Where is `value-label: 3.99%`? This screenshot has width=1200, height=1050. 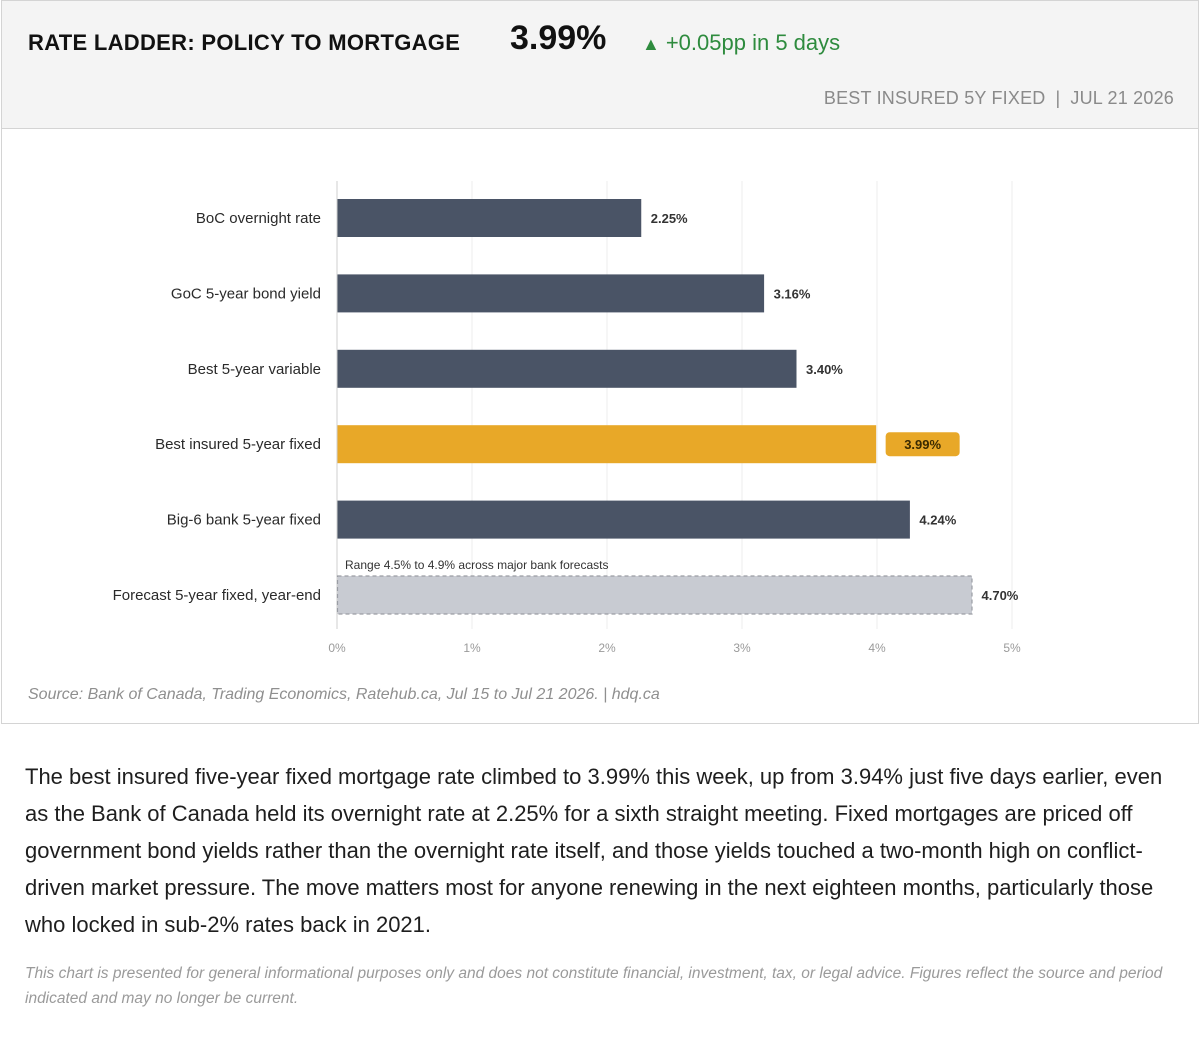 value-label: 3.99% is located at coordinates (922, 444).